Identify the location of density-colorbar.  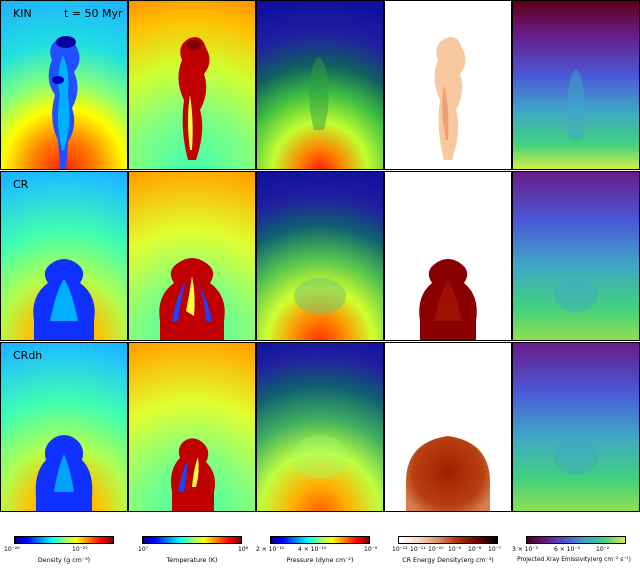
(64, 540).